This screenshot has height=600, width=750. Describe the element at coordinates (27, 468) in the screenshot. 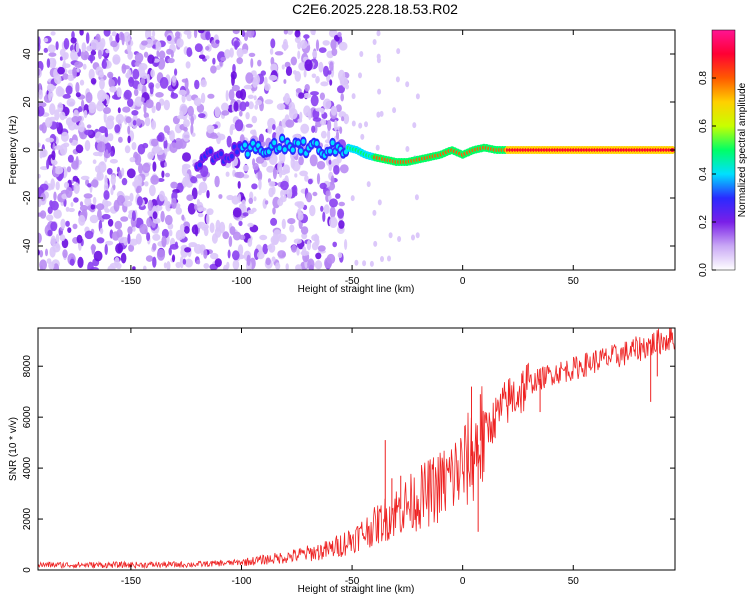

I see `y-tick-label: 4000` at that location.